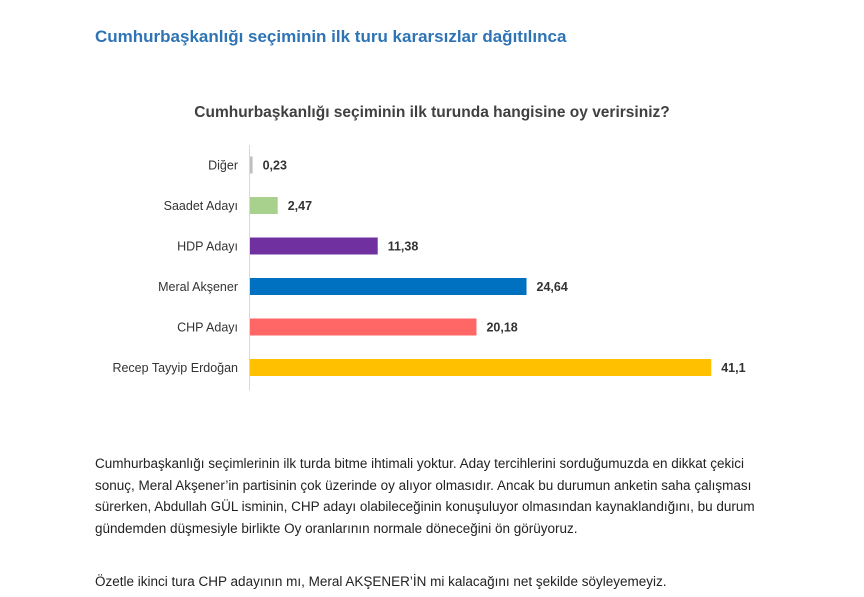 This screenshot has height=597, width=864. I want to click on bar-hdp-adayi, so click(314, 246).